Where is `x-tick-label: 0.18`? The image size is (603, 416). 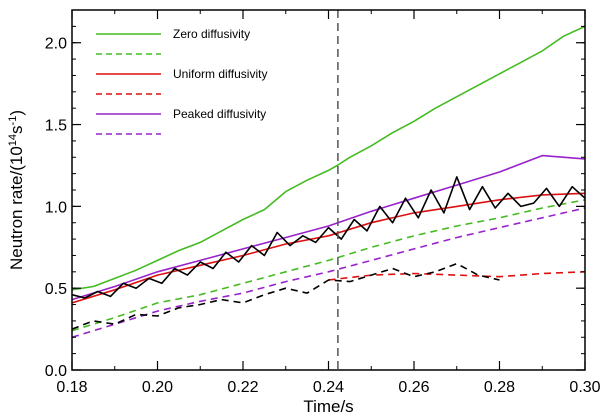 x-tick-label: 0.18 is located at coordinates (71, 387).